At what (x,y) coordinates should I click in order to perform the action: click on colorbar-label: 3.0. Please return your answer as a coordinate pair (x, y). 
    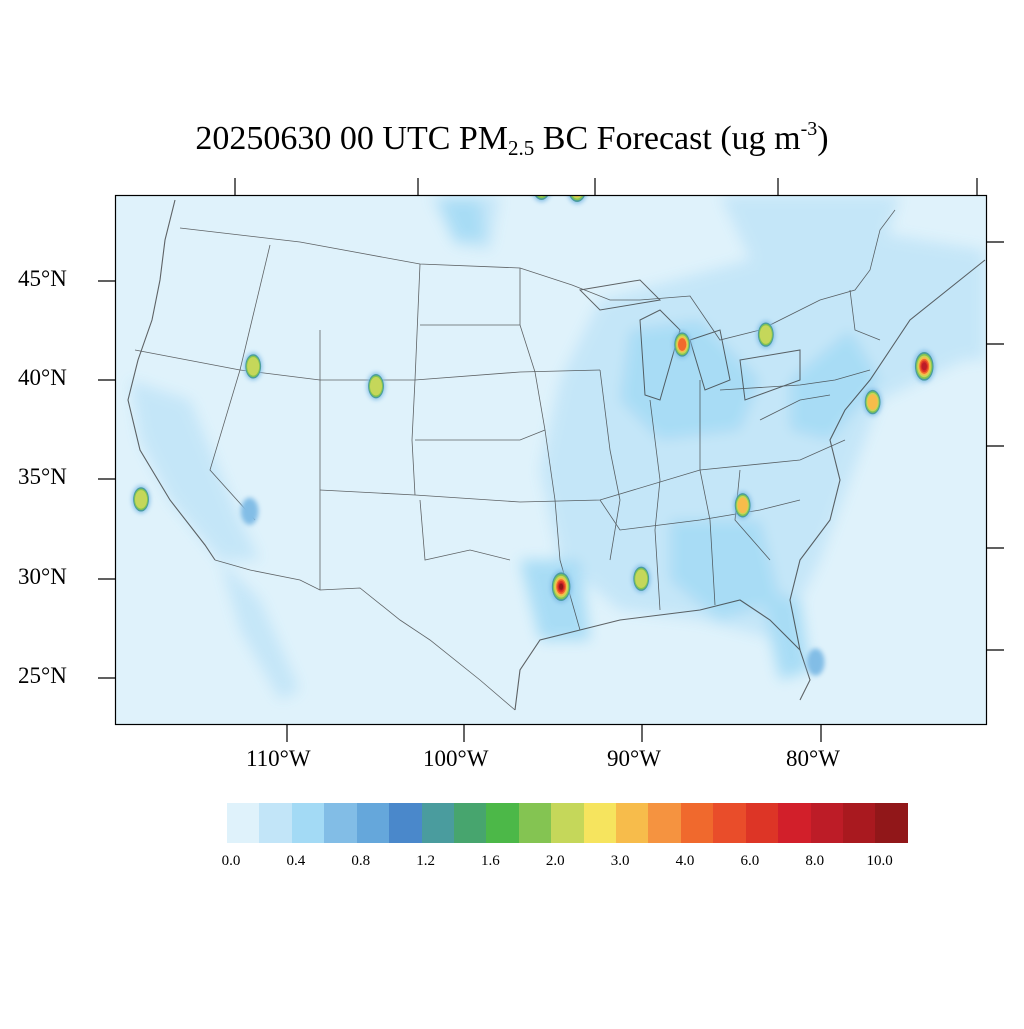
    Looking at the image, I should click on (620, 861).